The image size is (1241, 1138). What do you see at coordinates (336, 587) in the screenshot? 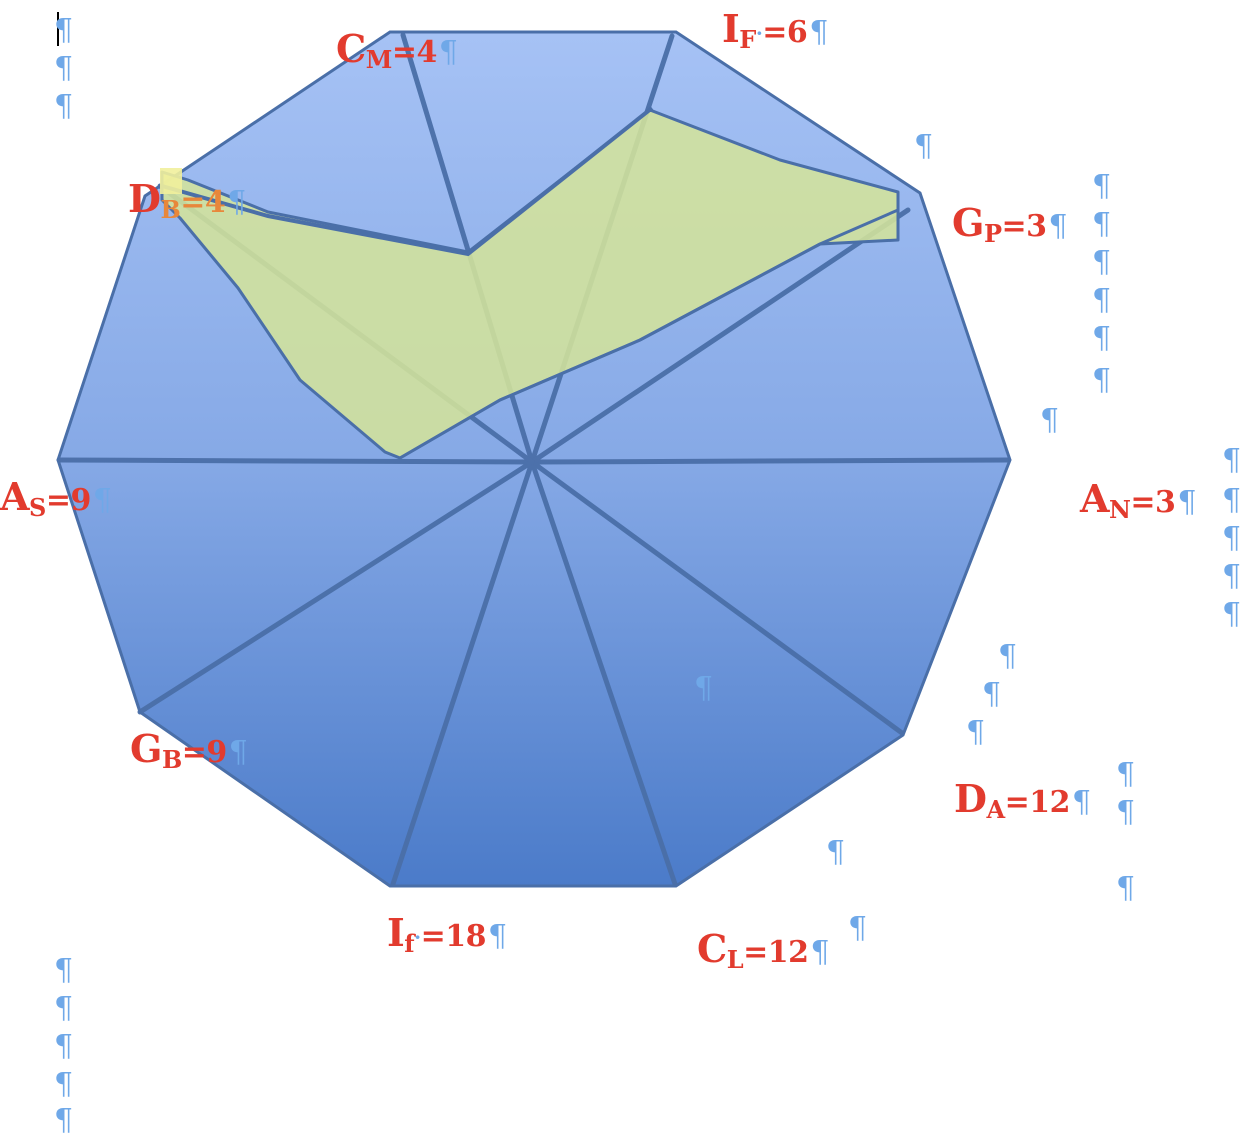
I see `spoke-gb` at bounding box center [336, 587].